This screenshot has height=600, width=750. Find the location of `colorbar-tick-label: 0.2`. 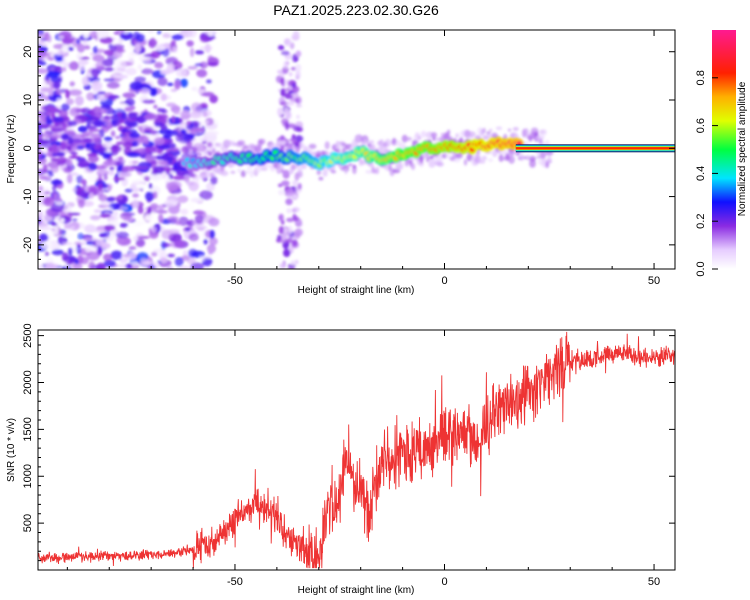

colorbar-tick-label: 0.2 is located at coordinates (701, 221).